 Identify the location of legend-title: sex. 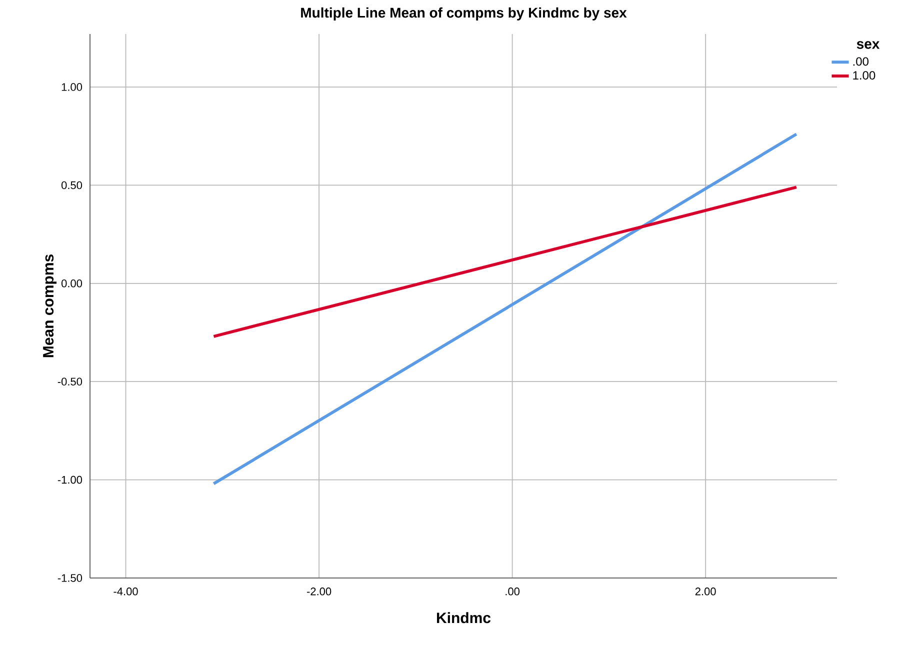
(868, 45).